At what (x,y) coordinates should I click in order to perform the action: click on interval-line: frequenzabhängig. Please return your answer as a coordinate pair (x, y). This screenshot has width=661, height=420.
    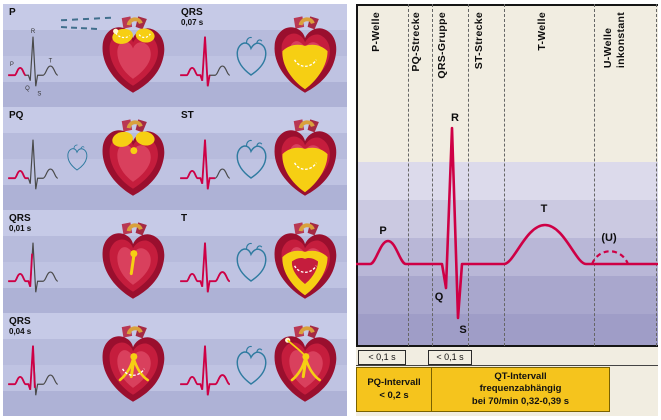
    Looking at the image, I should click on (520, 389).